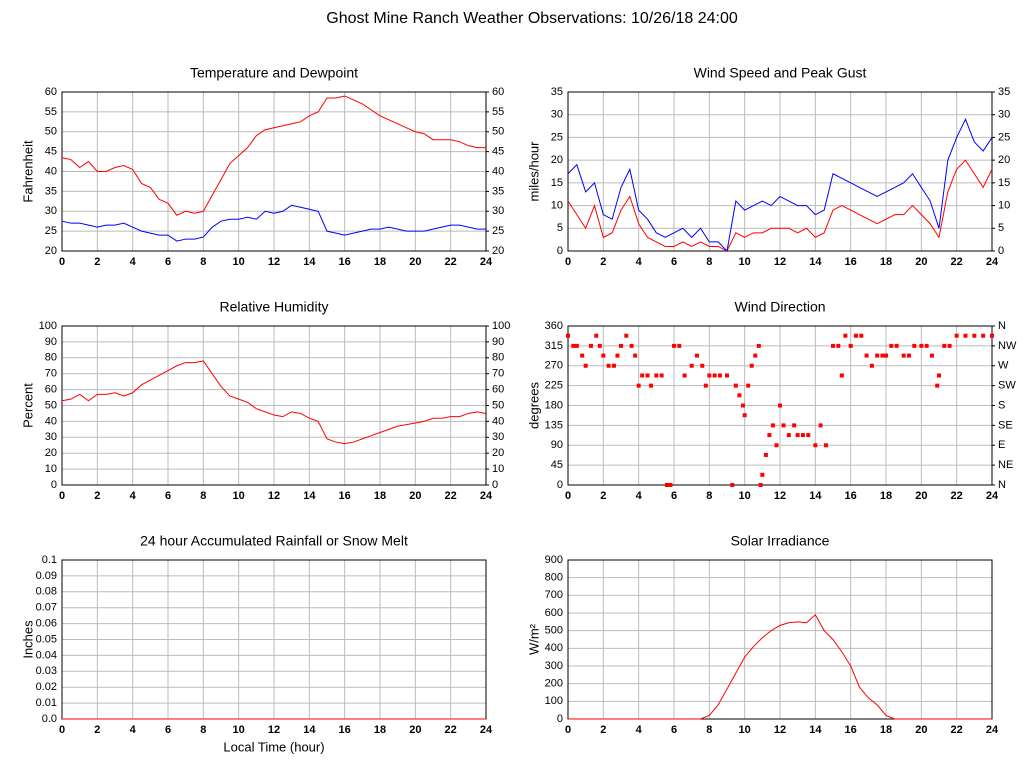 This screenshot has width=1027, height=772. Describe the element at coordinates (779, 307) in the screenshot. I see `chart-title: Wind Direction` at that location.